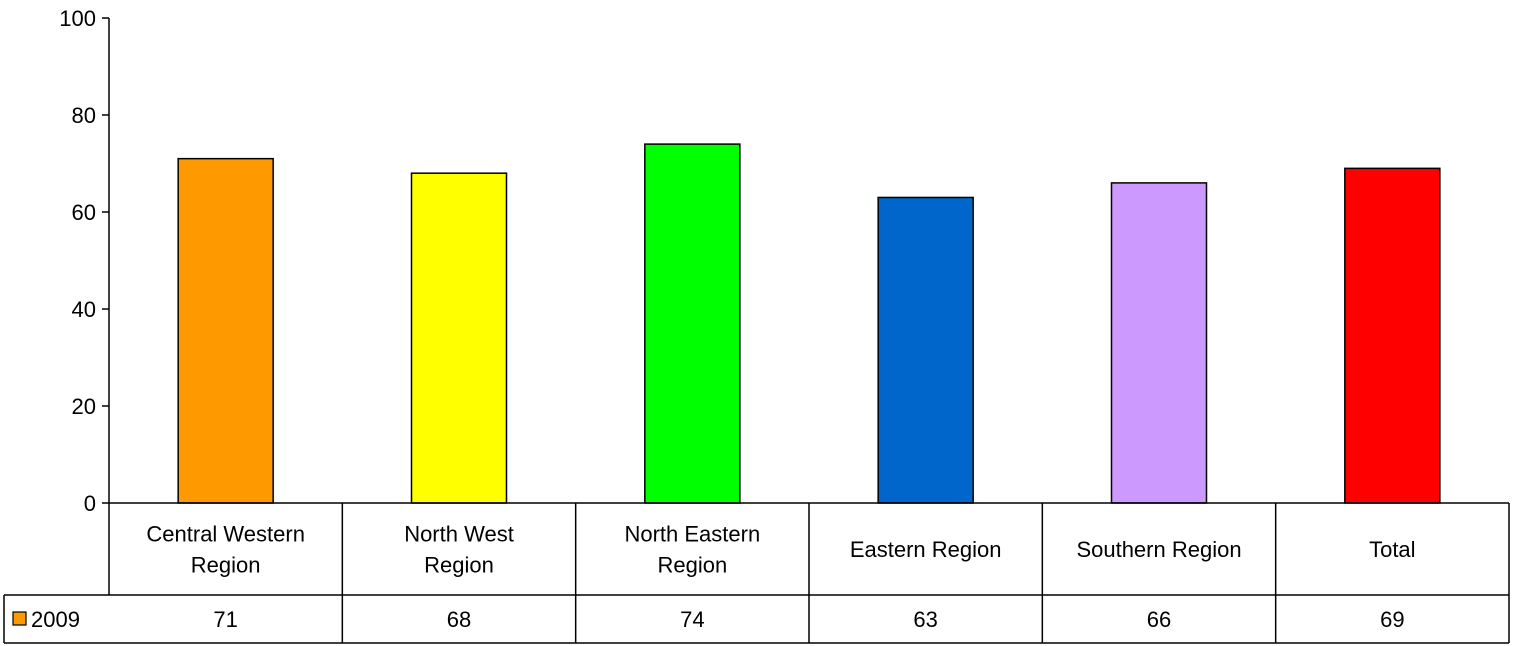 This screenshot has height=646, width=1514. Describe the element at coordinates (84, 212) in the screenshot. I see `y-tick-label: 60` at that location.